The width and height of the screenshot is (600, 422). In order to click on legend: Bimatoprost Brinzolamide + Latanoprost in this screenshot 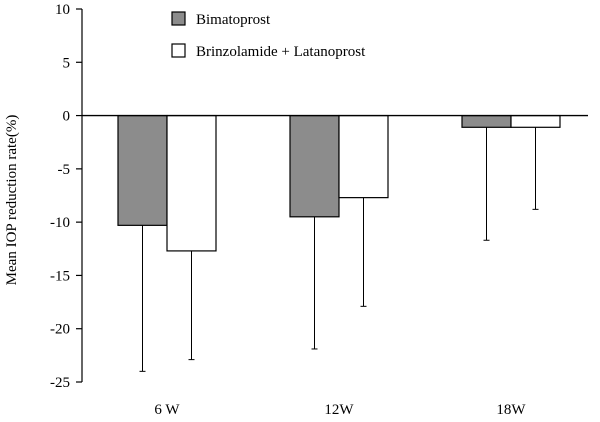, I will do `click(268, 35)`.